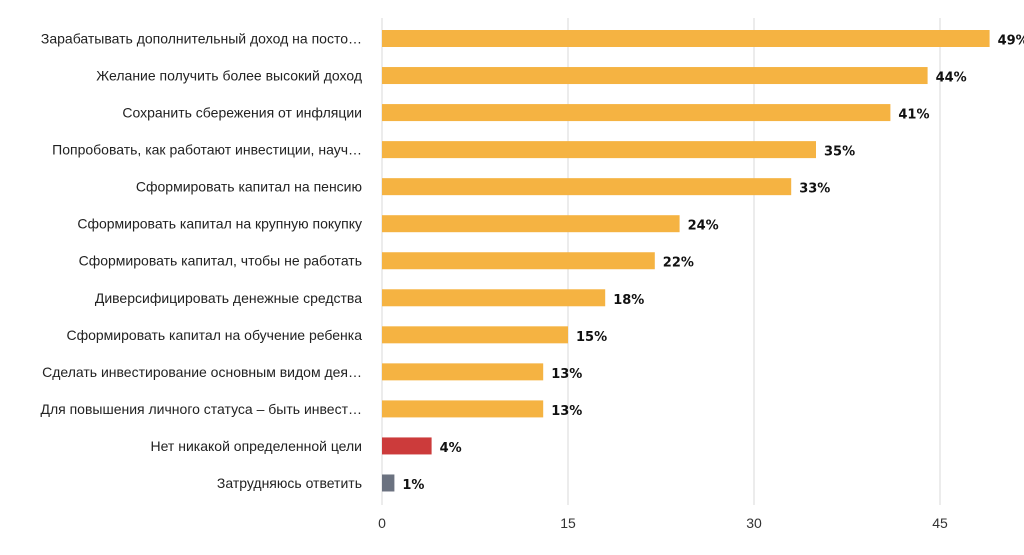 This screenshot has height=555, width=1024. Describe the element at coordinates (568, 523) in the screenshot. I see `x-tick-label: 15` at that location.